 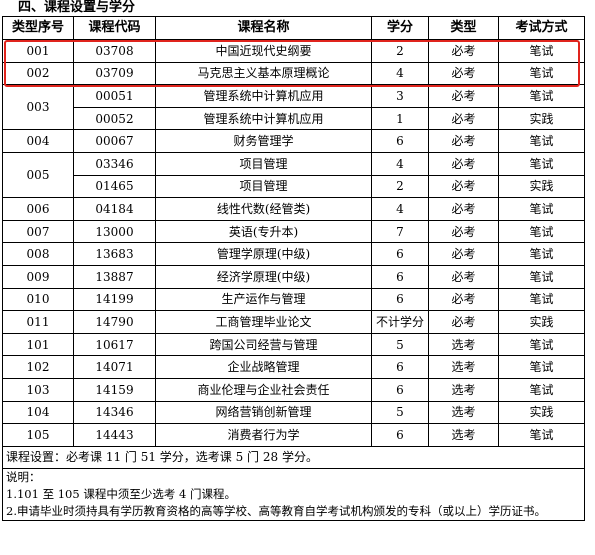 I want to click on cell-type-no: 102, so click(x=38, y=367).